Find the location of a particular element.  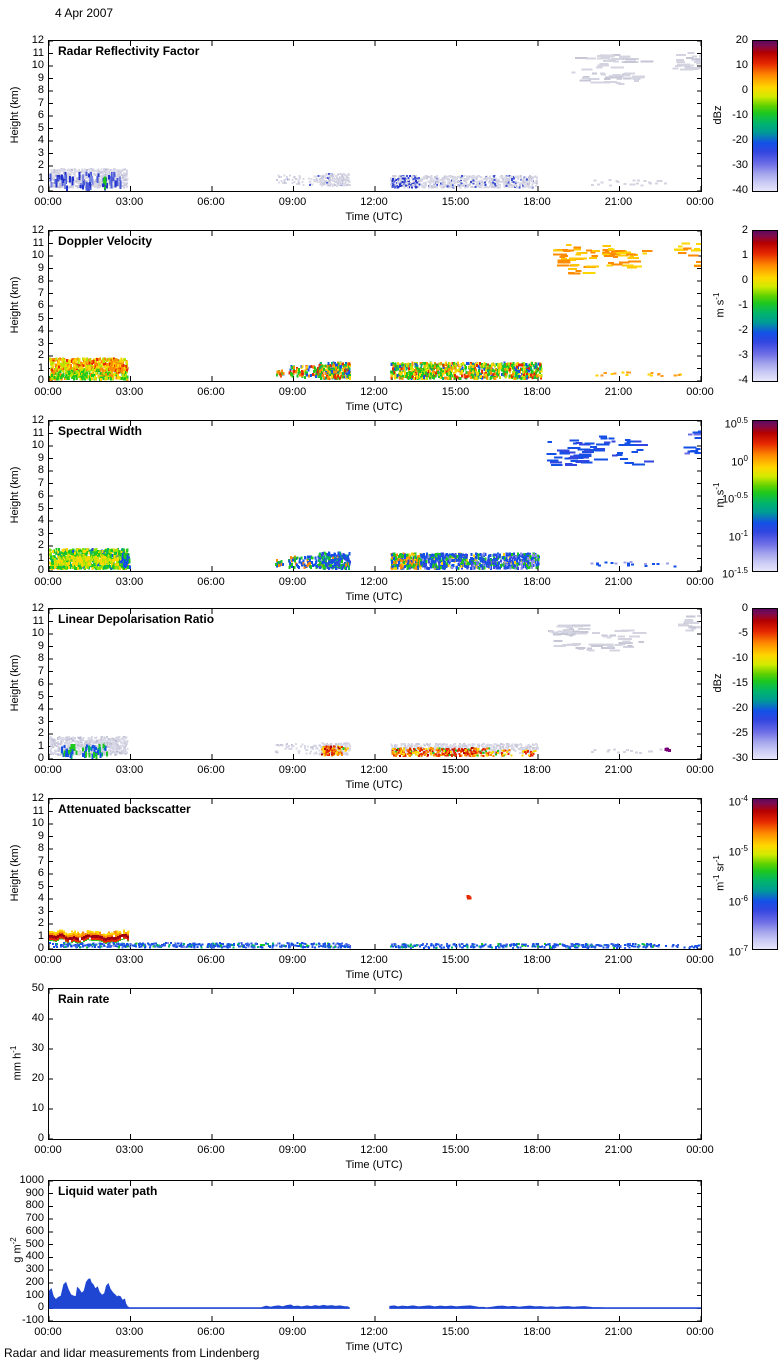

y-tick-label: 800 is located at coordinates (34, 1205).